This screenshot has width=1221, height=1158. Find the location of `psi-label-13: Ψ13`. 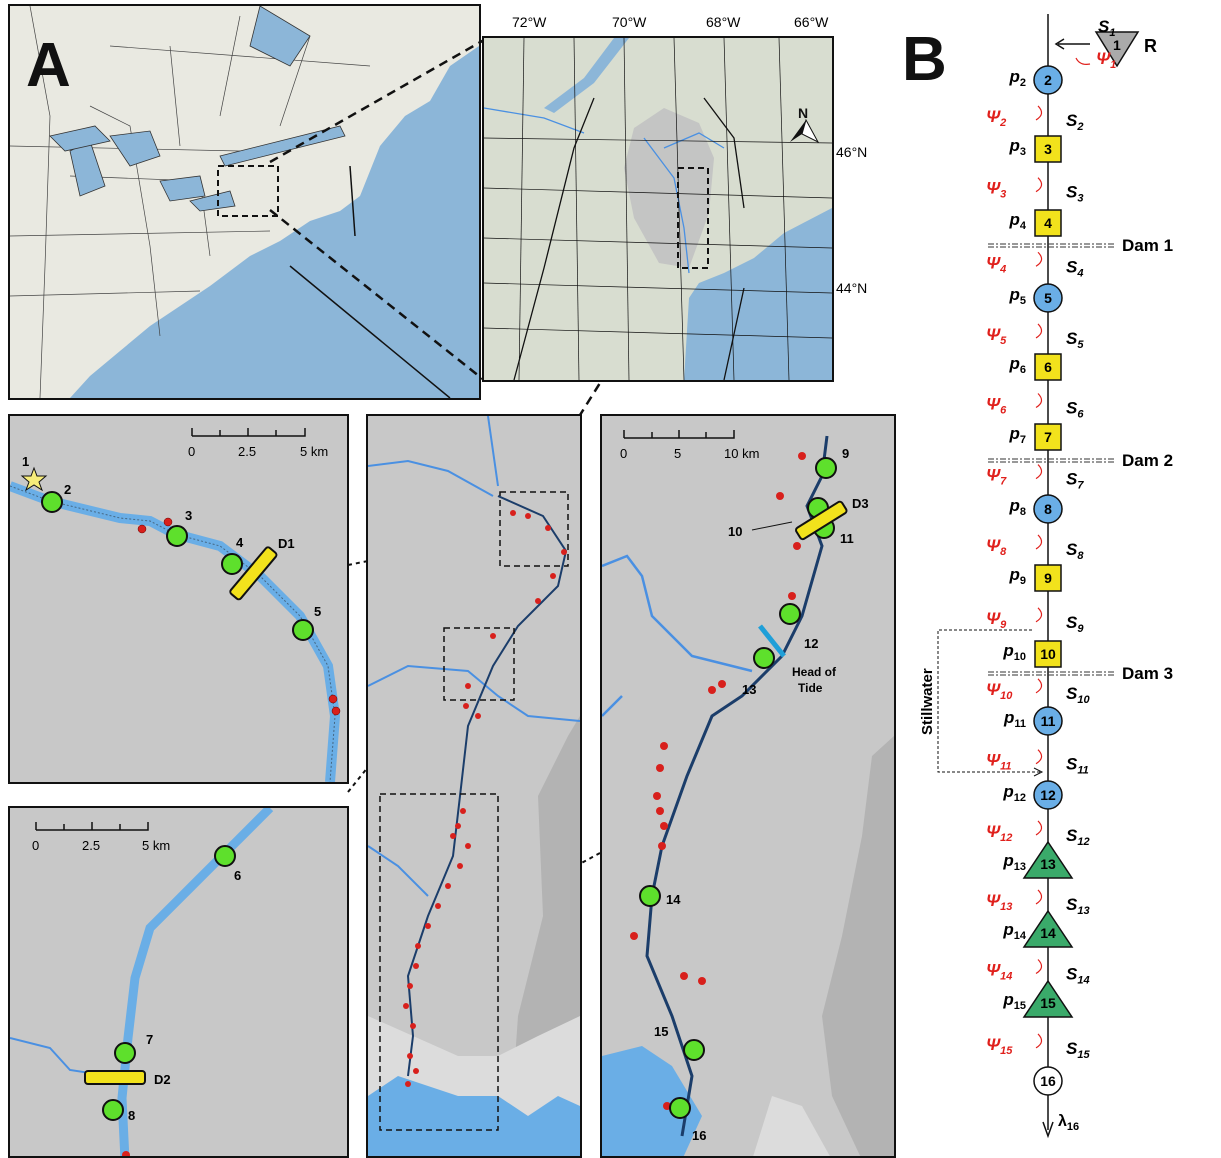

psi-label-13: Ψ13 is located at coordinates (999, 902).